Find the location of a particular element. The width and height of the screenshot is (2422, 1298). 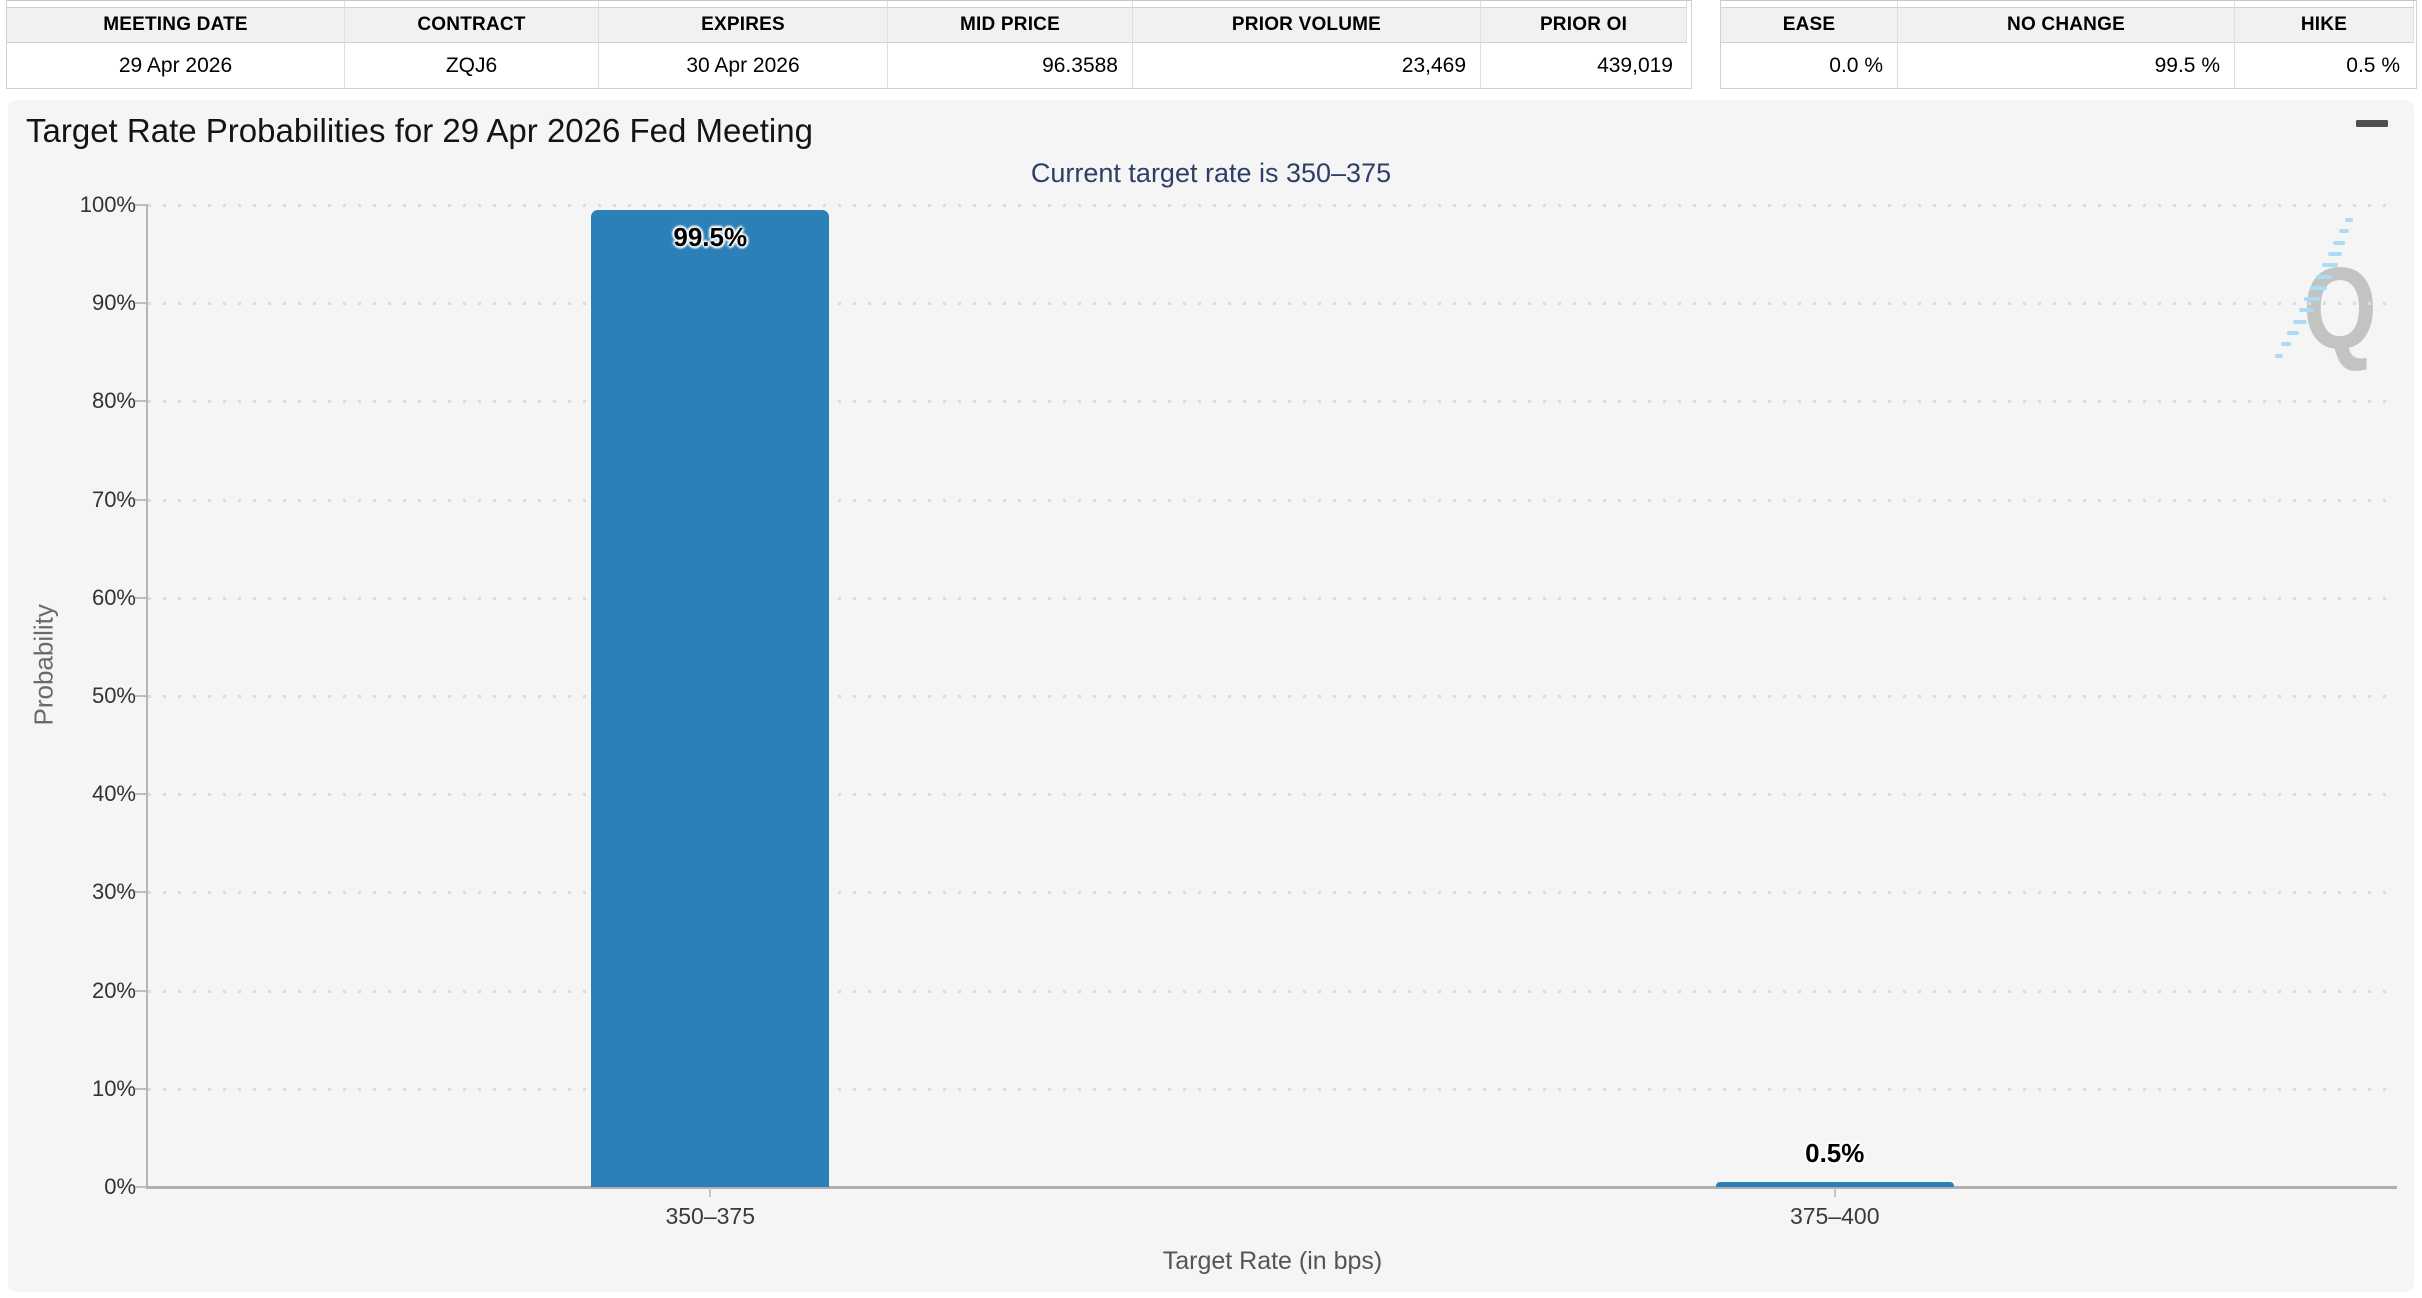

x-tick-label-1: 350–375 is located at coordinates (710, 1216).